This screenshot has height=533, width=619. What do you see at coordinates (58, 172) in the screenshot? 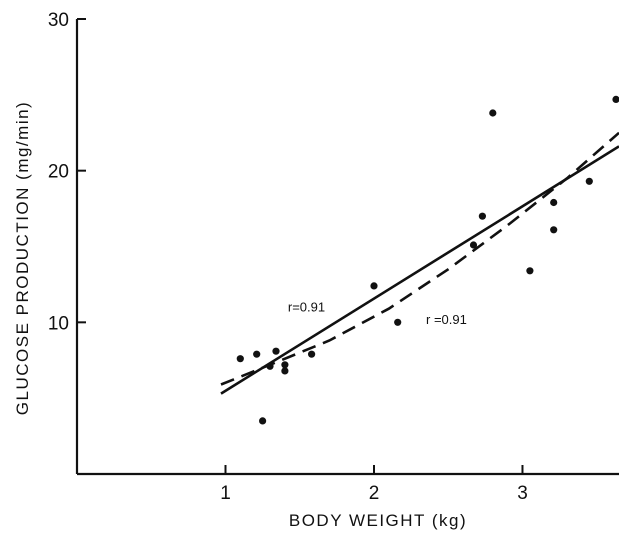
I see `y-tick-label: 20` at bounding box center [58, 172].